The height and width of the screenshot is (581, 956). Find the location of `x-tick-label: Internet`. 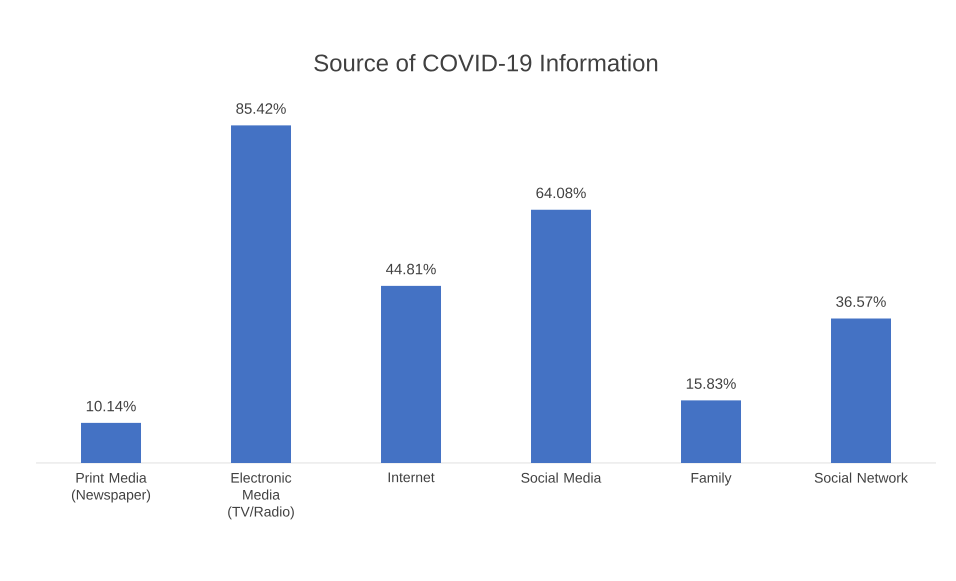

x-tick-label: Internet is located at coordinates (411, 477).